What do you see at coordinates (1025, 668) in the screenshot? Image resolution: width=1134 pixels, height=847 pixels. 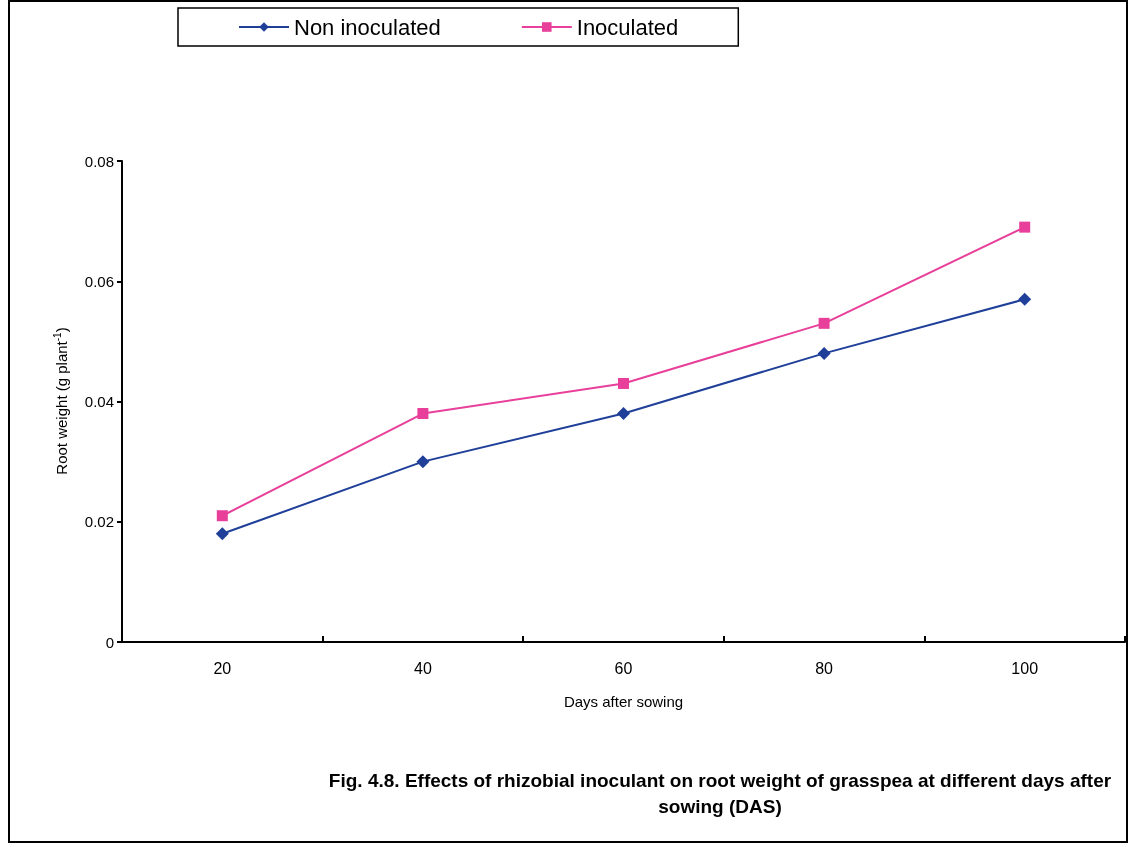 I see `x-tick-label: 100` at bounding box center [1025, 668].